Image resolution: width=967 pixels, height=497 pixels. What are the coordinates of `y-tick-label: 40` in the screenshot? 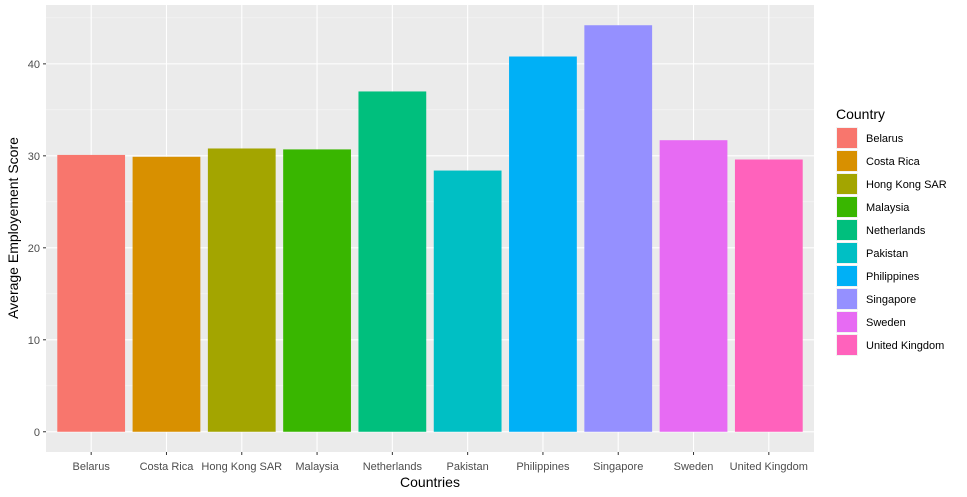 It's located at (34, 65).